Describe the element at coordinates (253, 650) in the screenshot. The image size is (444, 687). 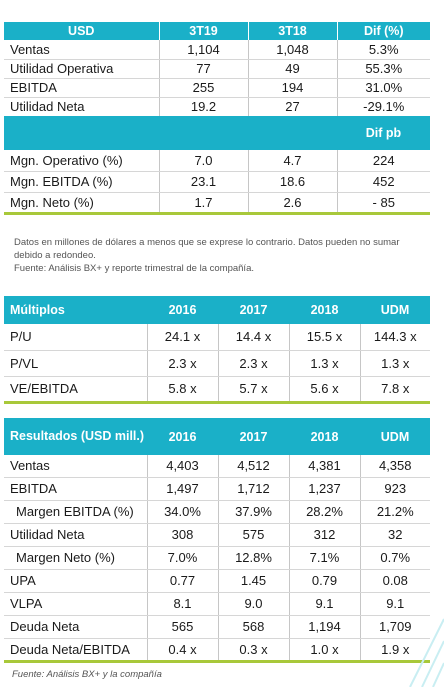
I see `cell: 0.3 x` at that location.